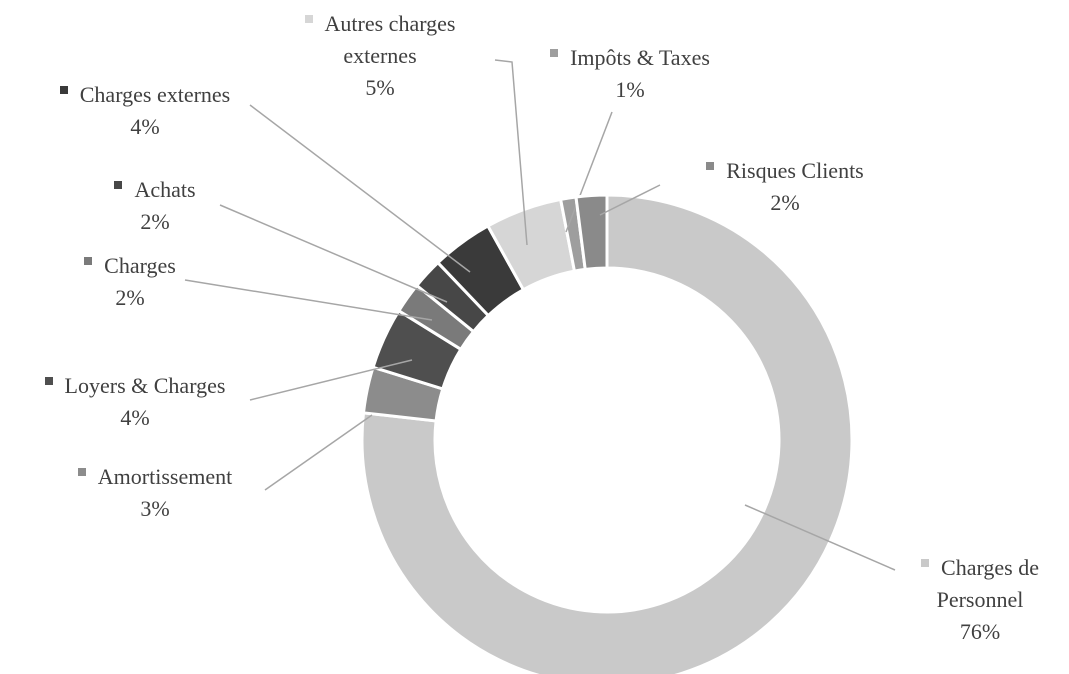 The width and height of the screenshot is (1069, 674). I want to click on data-label: Charges de Personnel 76%, so click(980, 600).